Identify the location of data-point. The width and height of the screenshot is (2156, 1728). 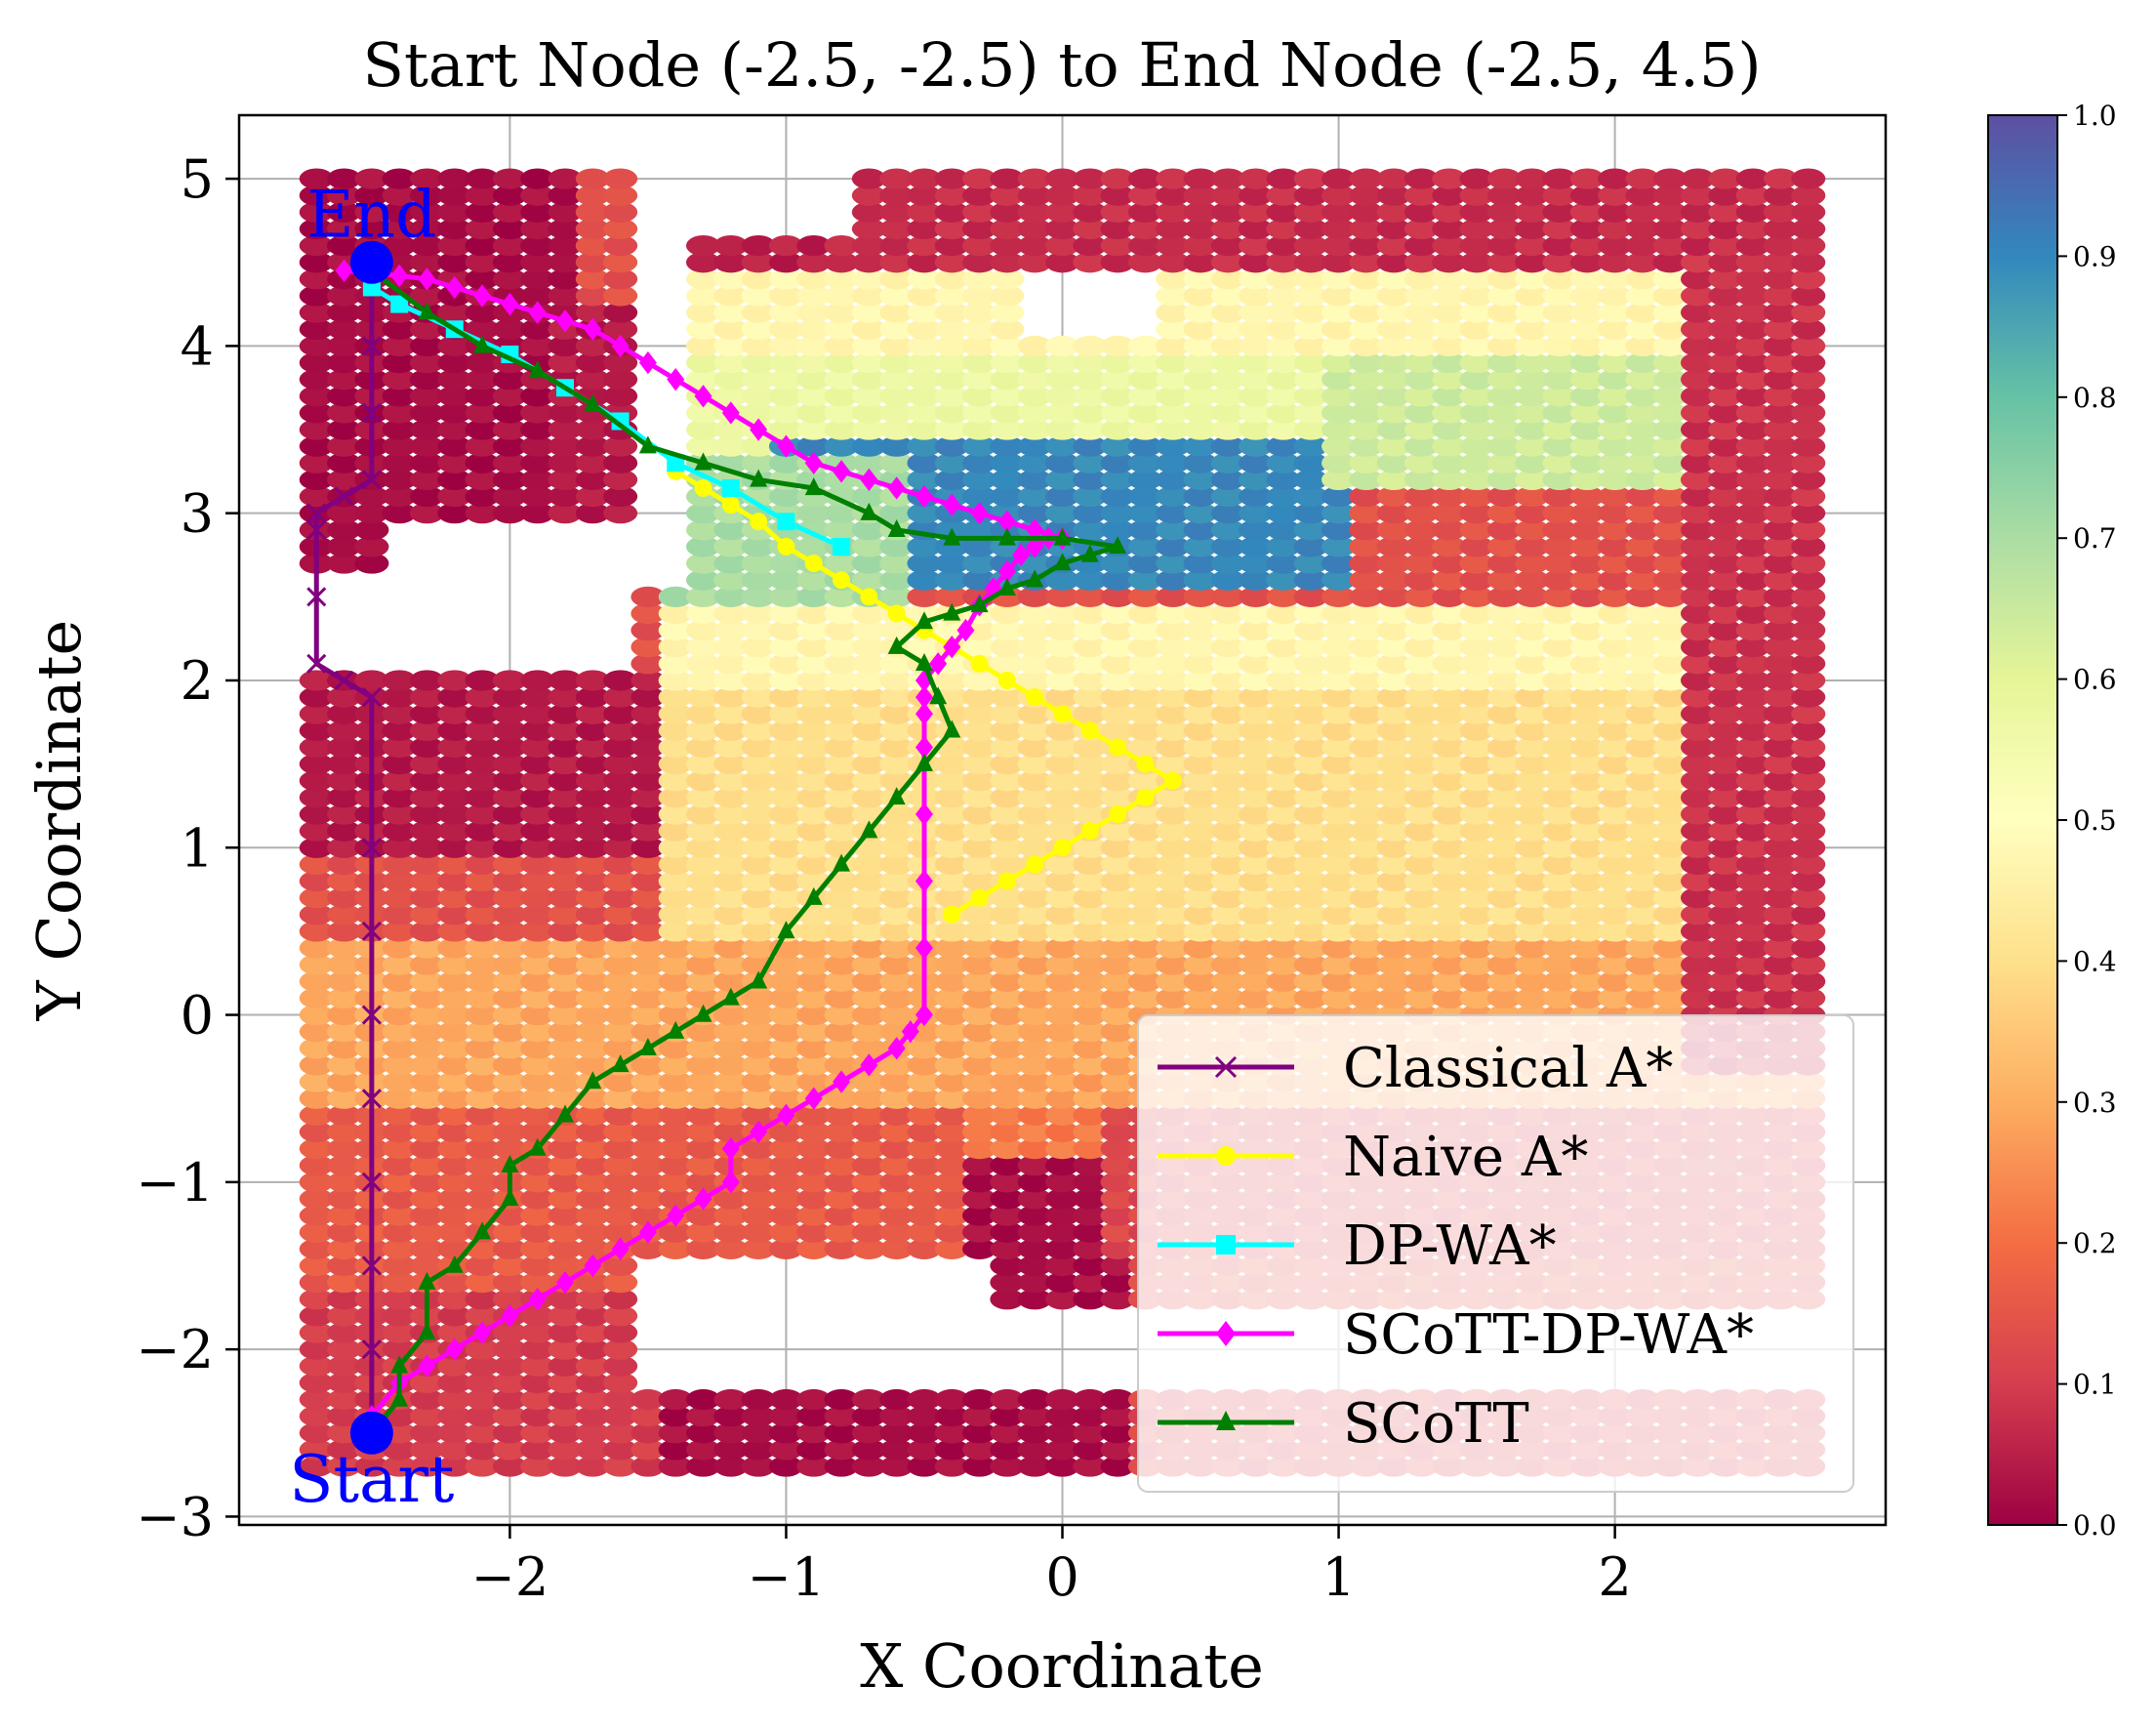
(1172, 780).